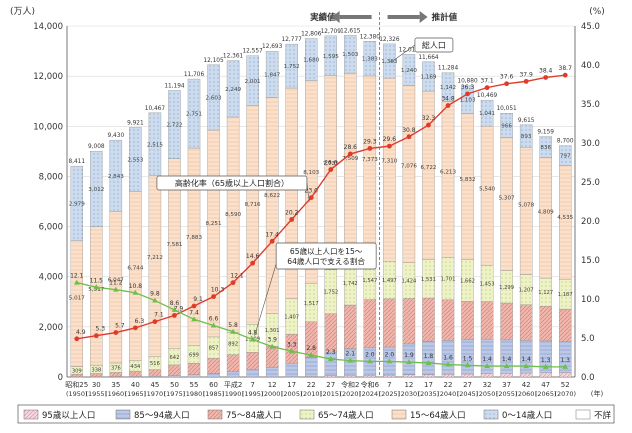 The height and width of the screenshot is (433, 632). What do you see at coordinates (253, 394) in the screenshot?
I see `x-tick-year: (1995)` at bounding box center [253, 394].